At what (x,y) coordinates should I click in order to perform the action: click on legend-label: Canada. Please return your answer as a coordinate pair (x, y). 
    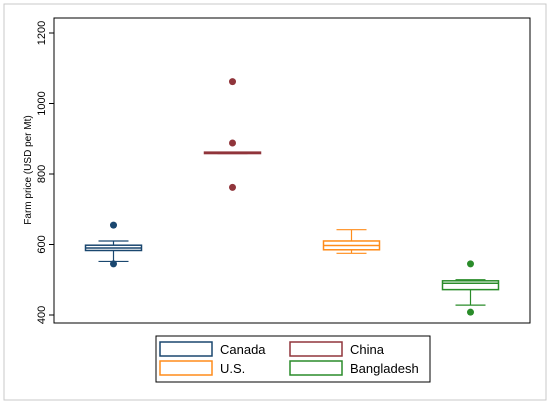
    Looking at the image, I should click on (243, 349).